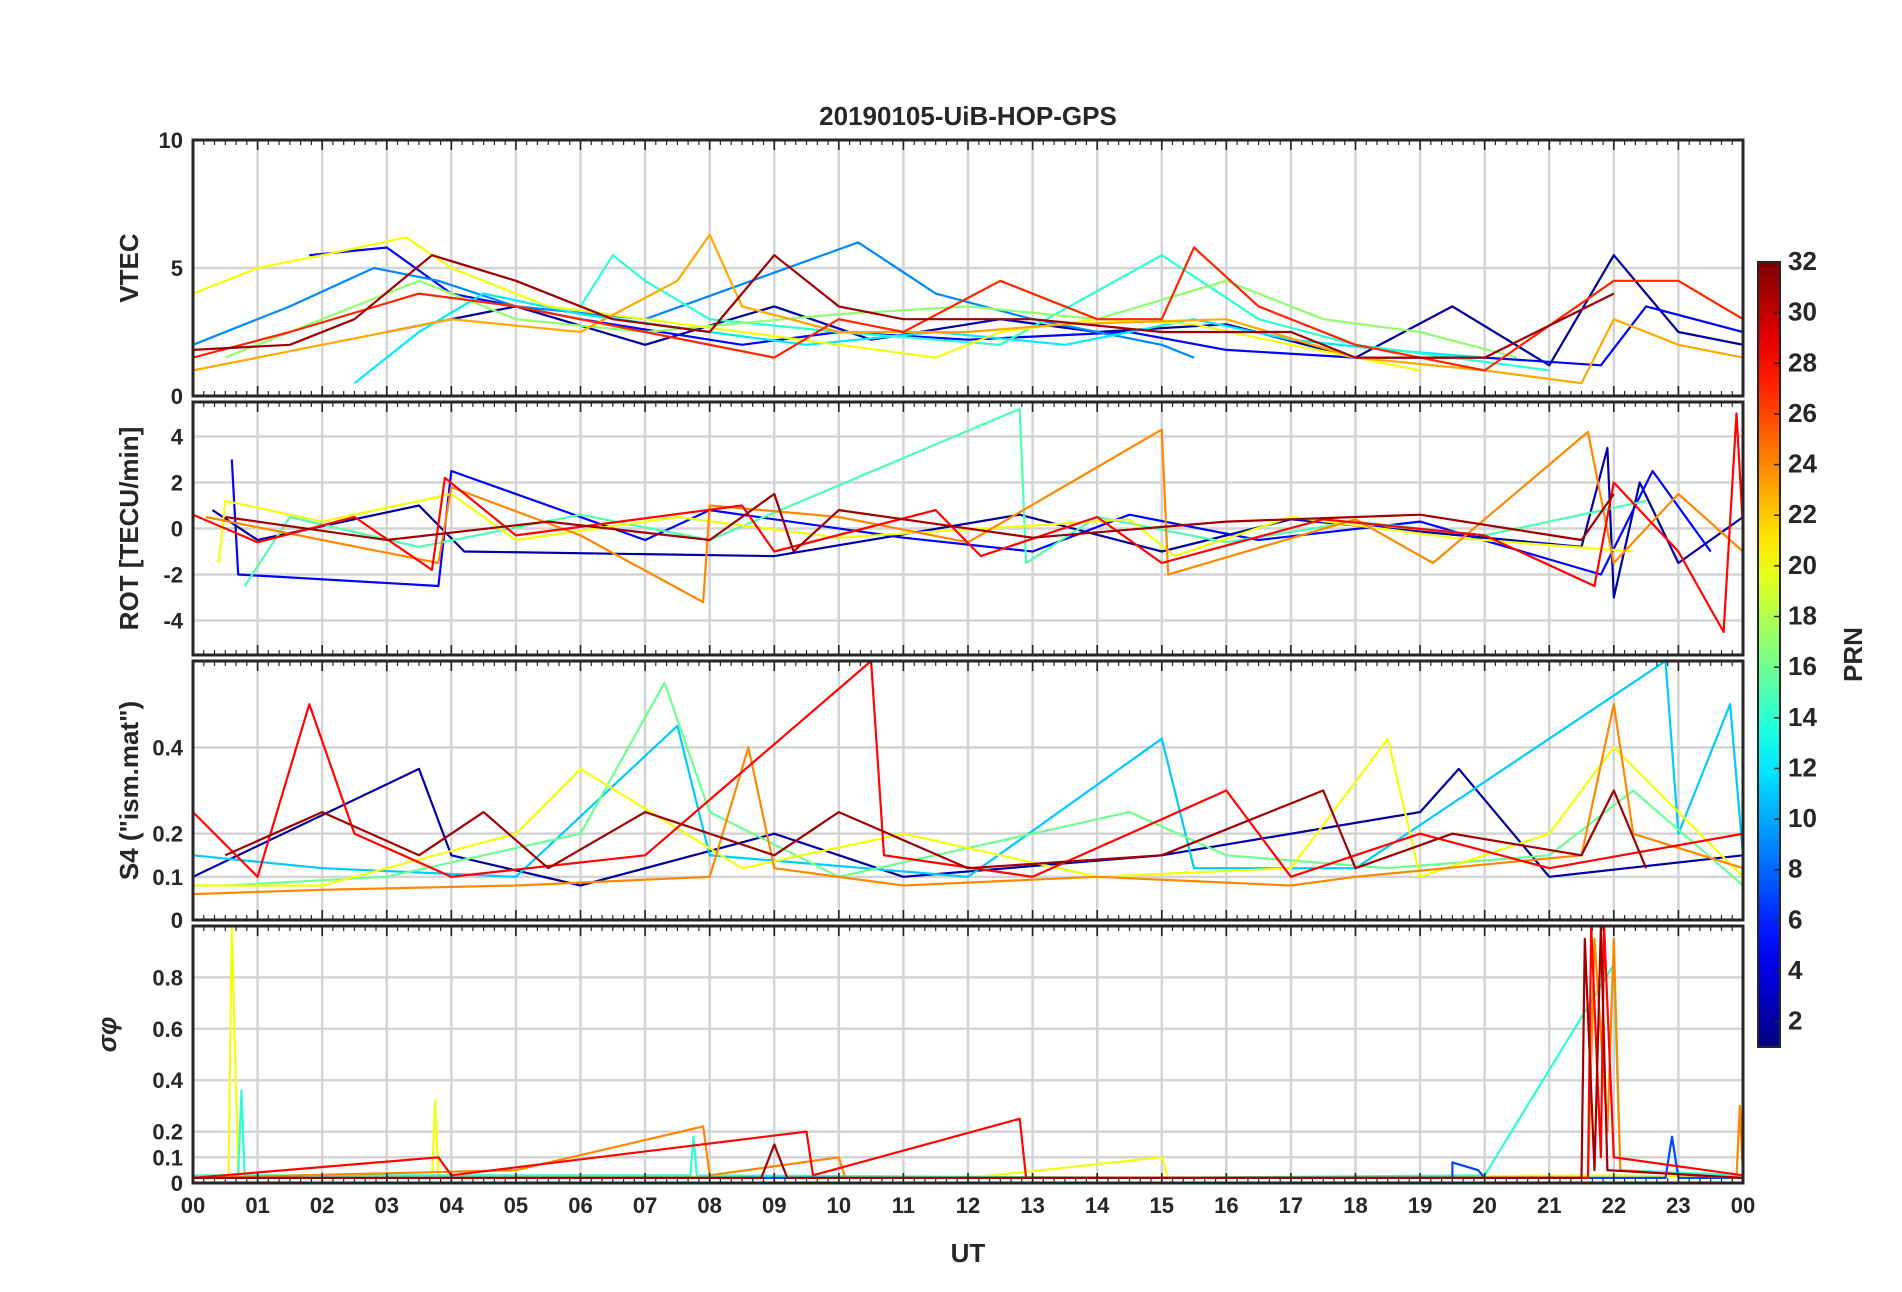 This screenshot has width=1902, height=1292. I want to click on y-axis-label: VTEC, so click(129, 268).